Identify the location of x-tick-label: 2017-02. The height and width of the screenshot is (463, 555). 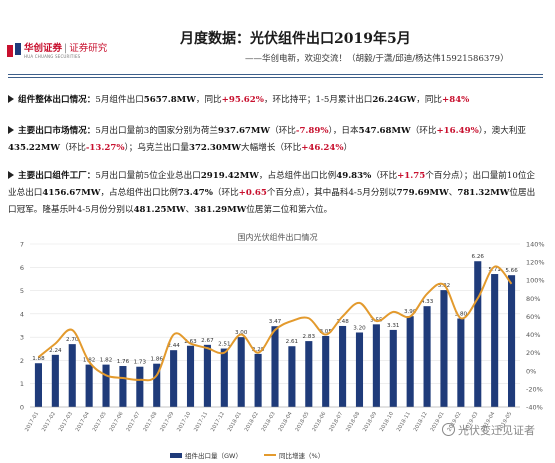
(49, 422).